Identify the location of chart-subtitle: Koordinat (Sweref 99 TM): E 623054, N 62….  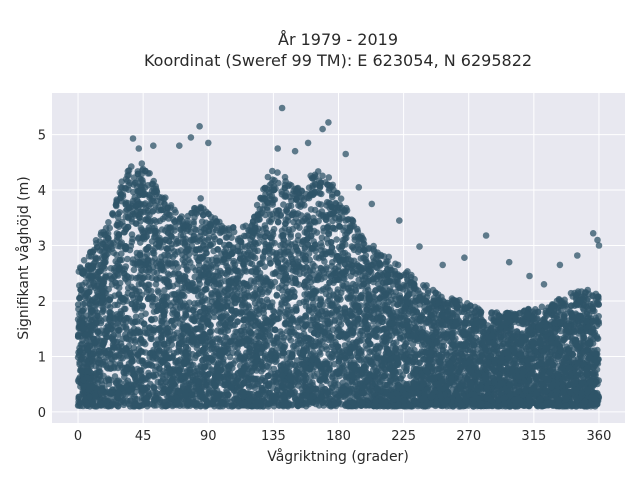
(338, 60).